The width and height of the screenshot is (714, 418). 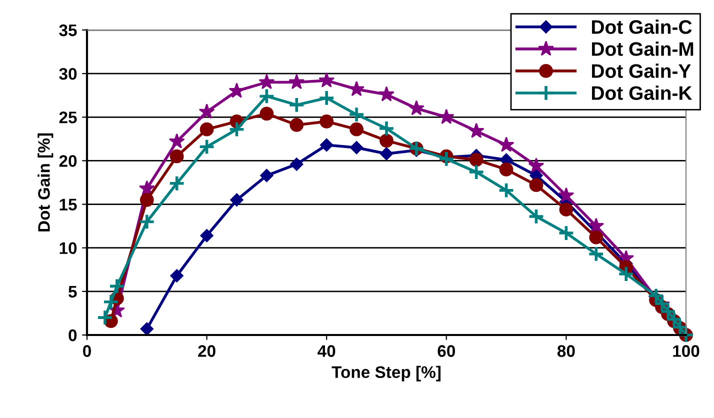 I want to click on y-tick-label: 5, so click(x=72, y=292).